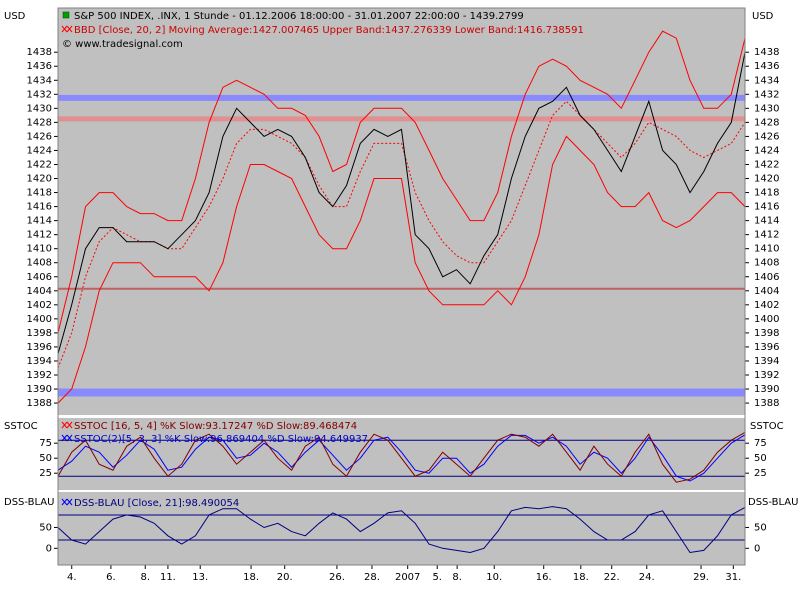  I want to click on x-tick-label: 22., so click(612, 577).